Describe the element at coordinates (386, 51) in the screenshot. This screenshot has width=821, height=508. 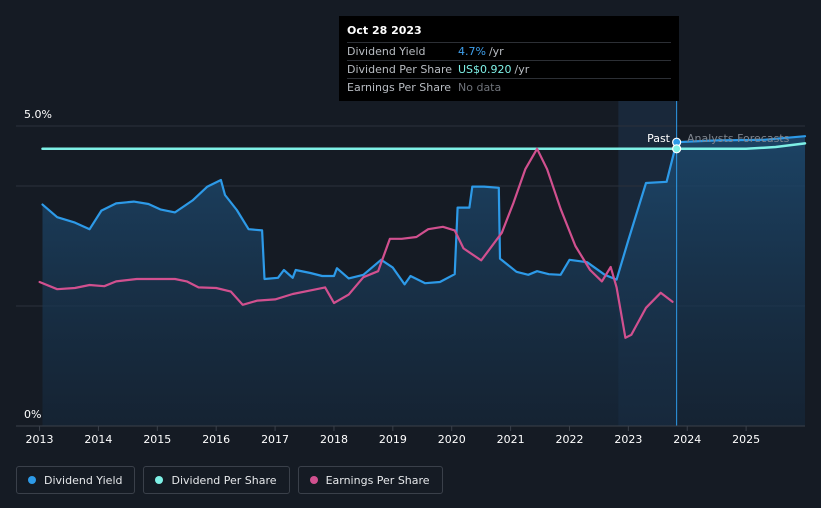
I see `tooltip-label: Dividend Yield` at that location.